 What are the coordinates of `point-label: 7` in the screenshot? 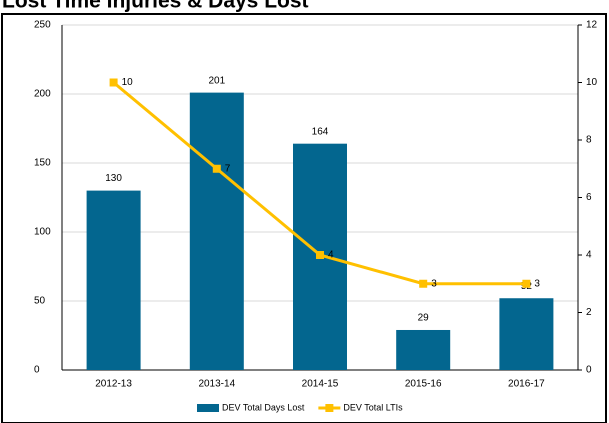 It's located at (228, 168).